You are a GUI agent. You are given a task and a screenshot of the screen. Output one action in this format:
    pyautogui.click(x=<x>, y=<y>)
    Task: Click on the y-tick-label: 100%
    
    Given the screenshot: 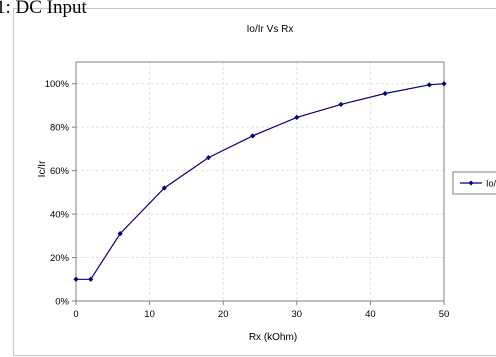 What is the action you would take?
    pyautogui.click(x=57, y=84)
    